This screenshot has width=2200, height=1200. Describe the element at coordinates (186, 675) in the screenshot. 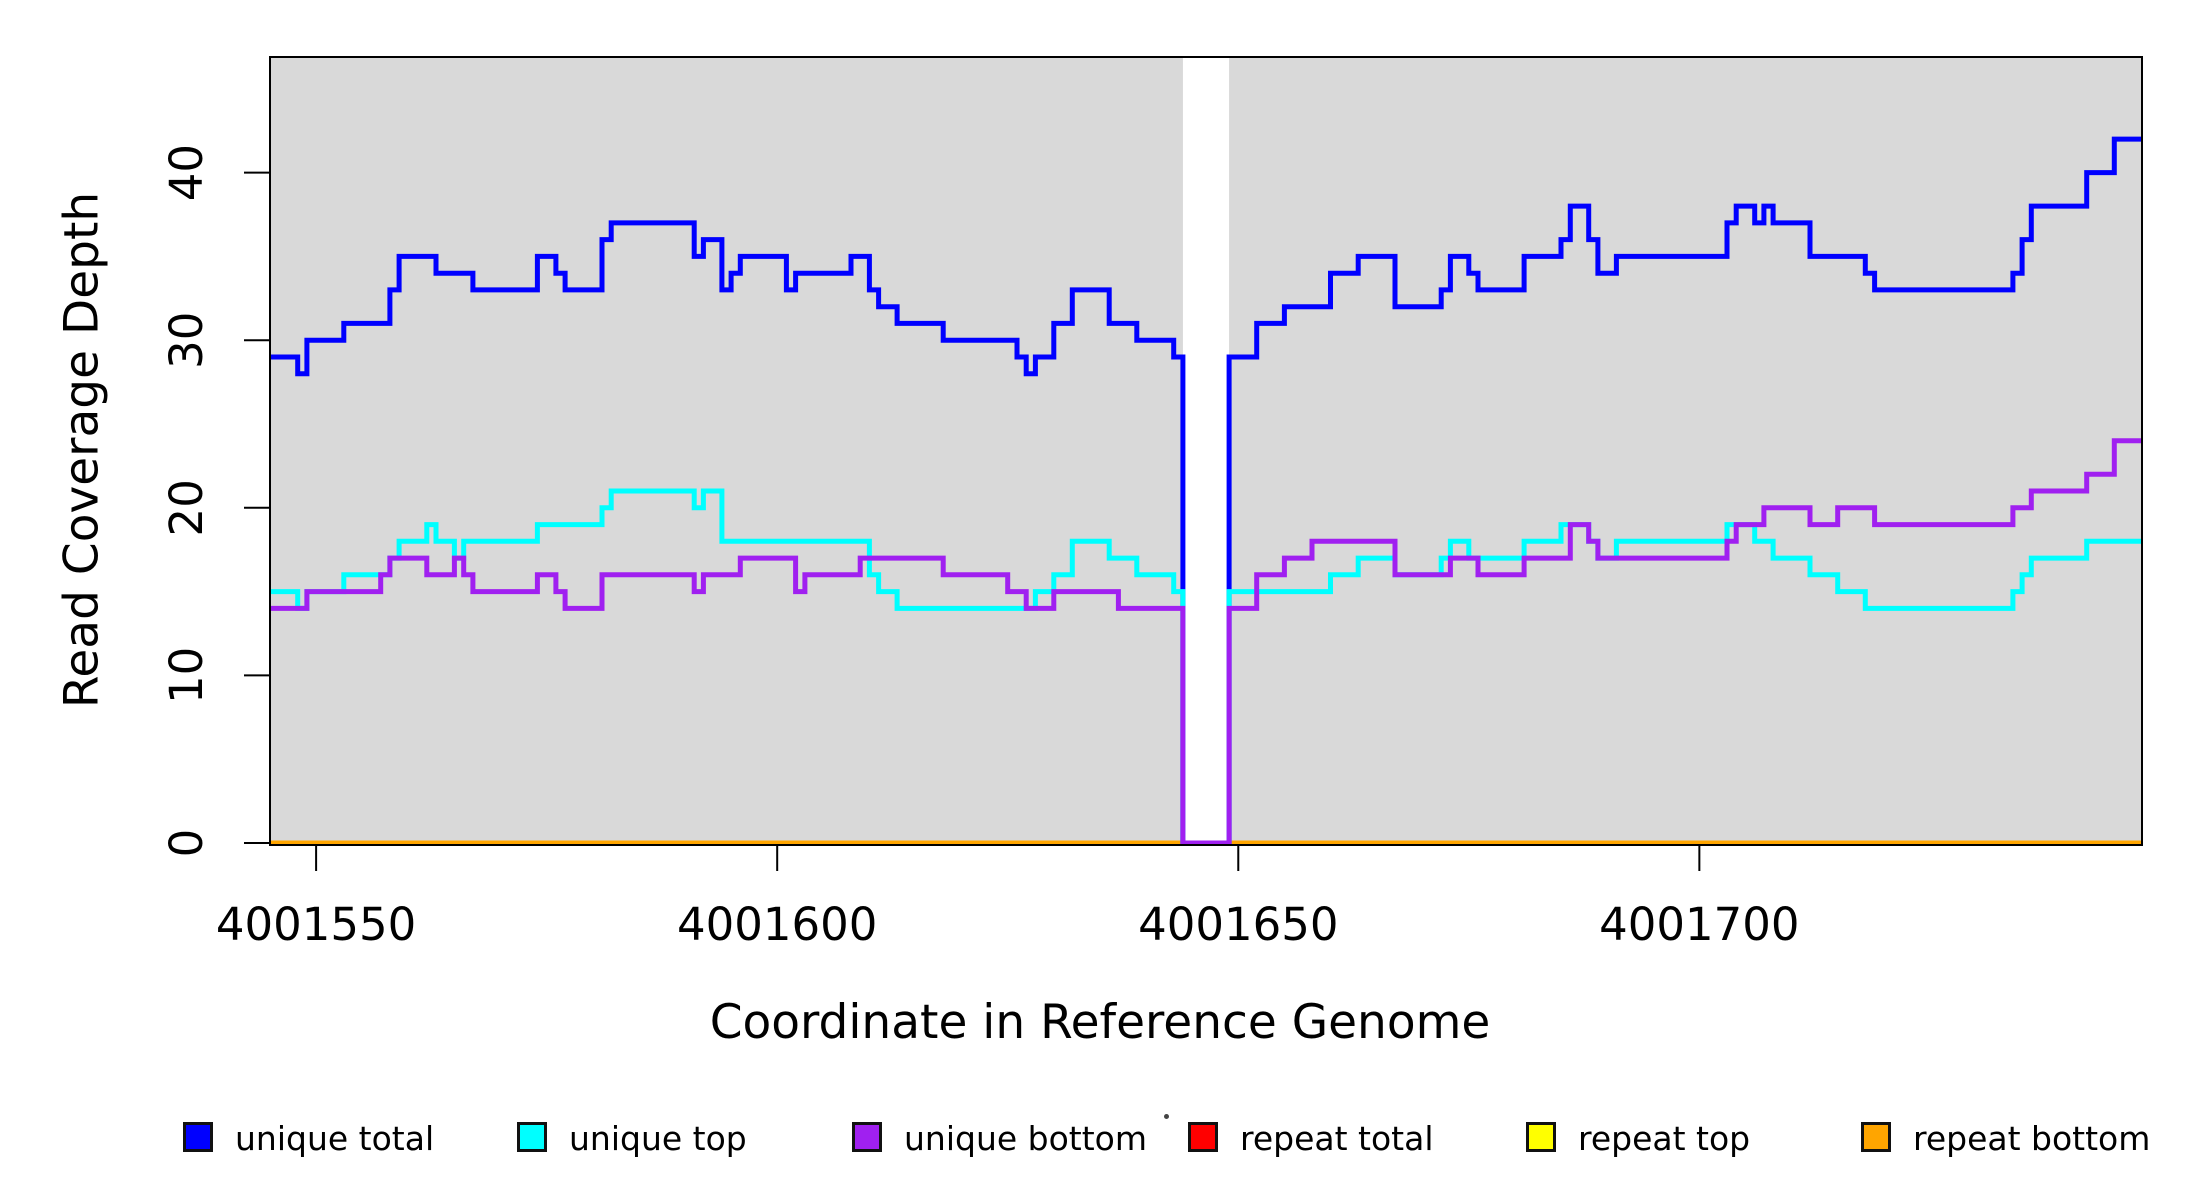

I see `y-tick-label: 10` at that location.